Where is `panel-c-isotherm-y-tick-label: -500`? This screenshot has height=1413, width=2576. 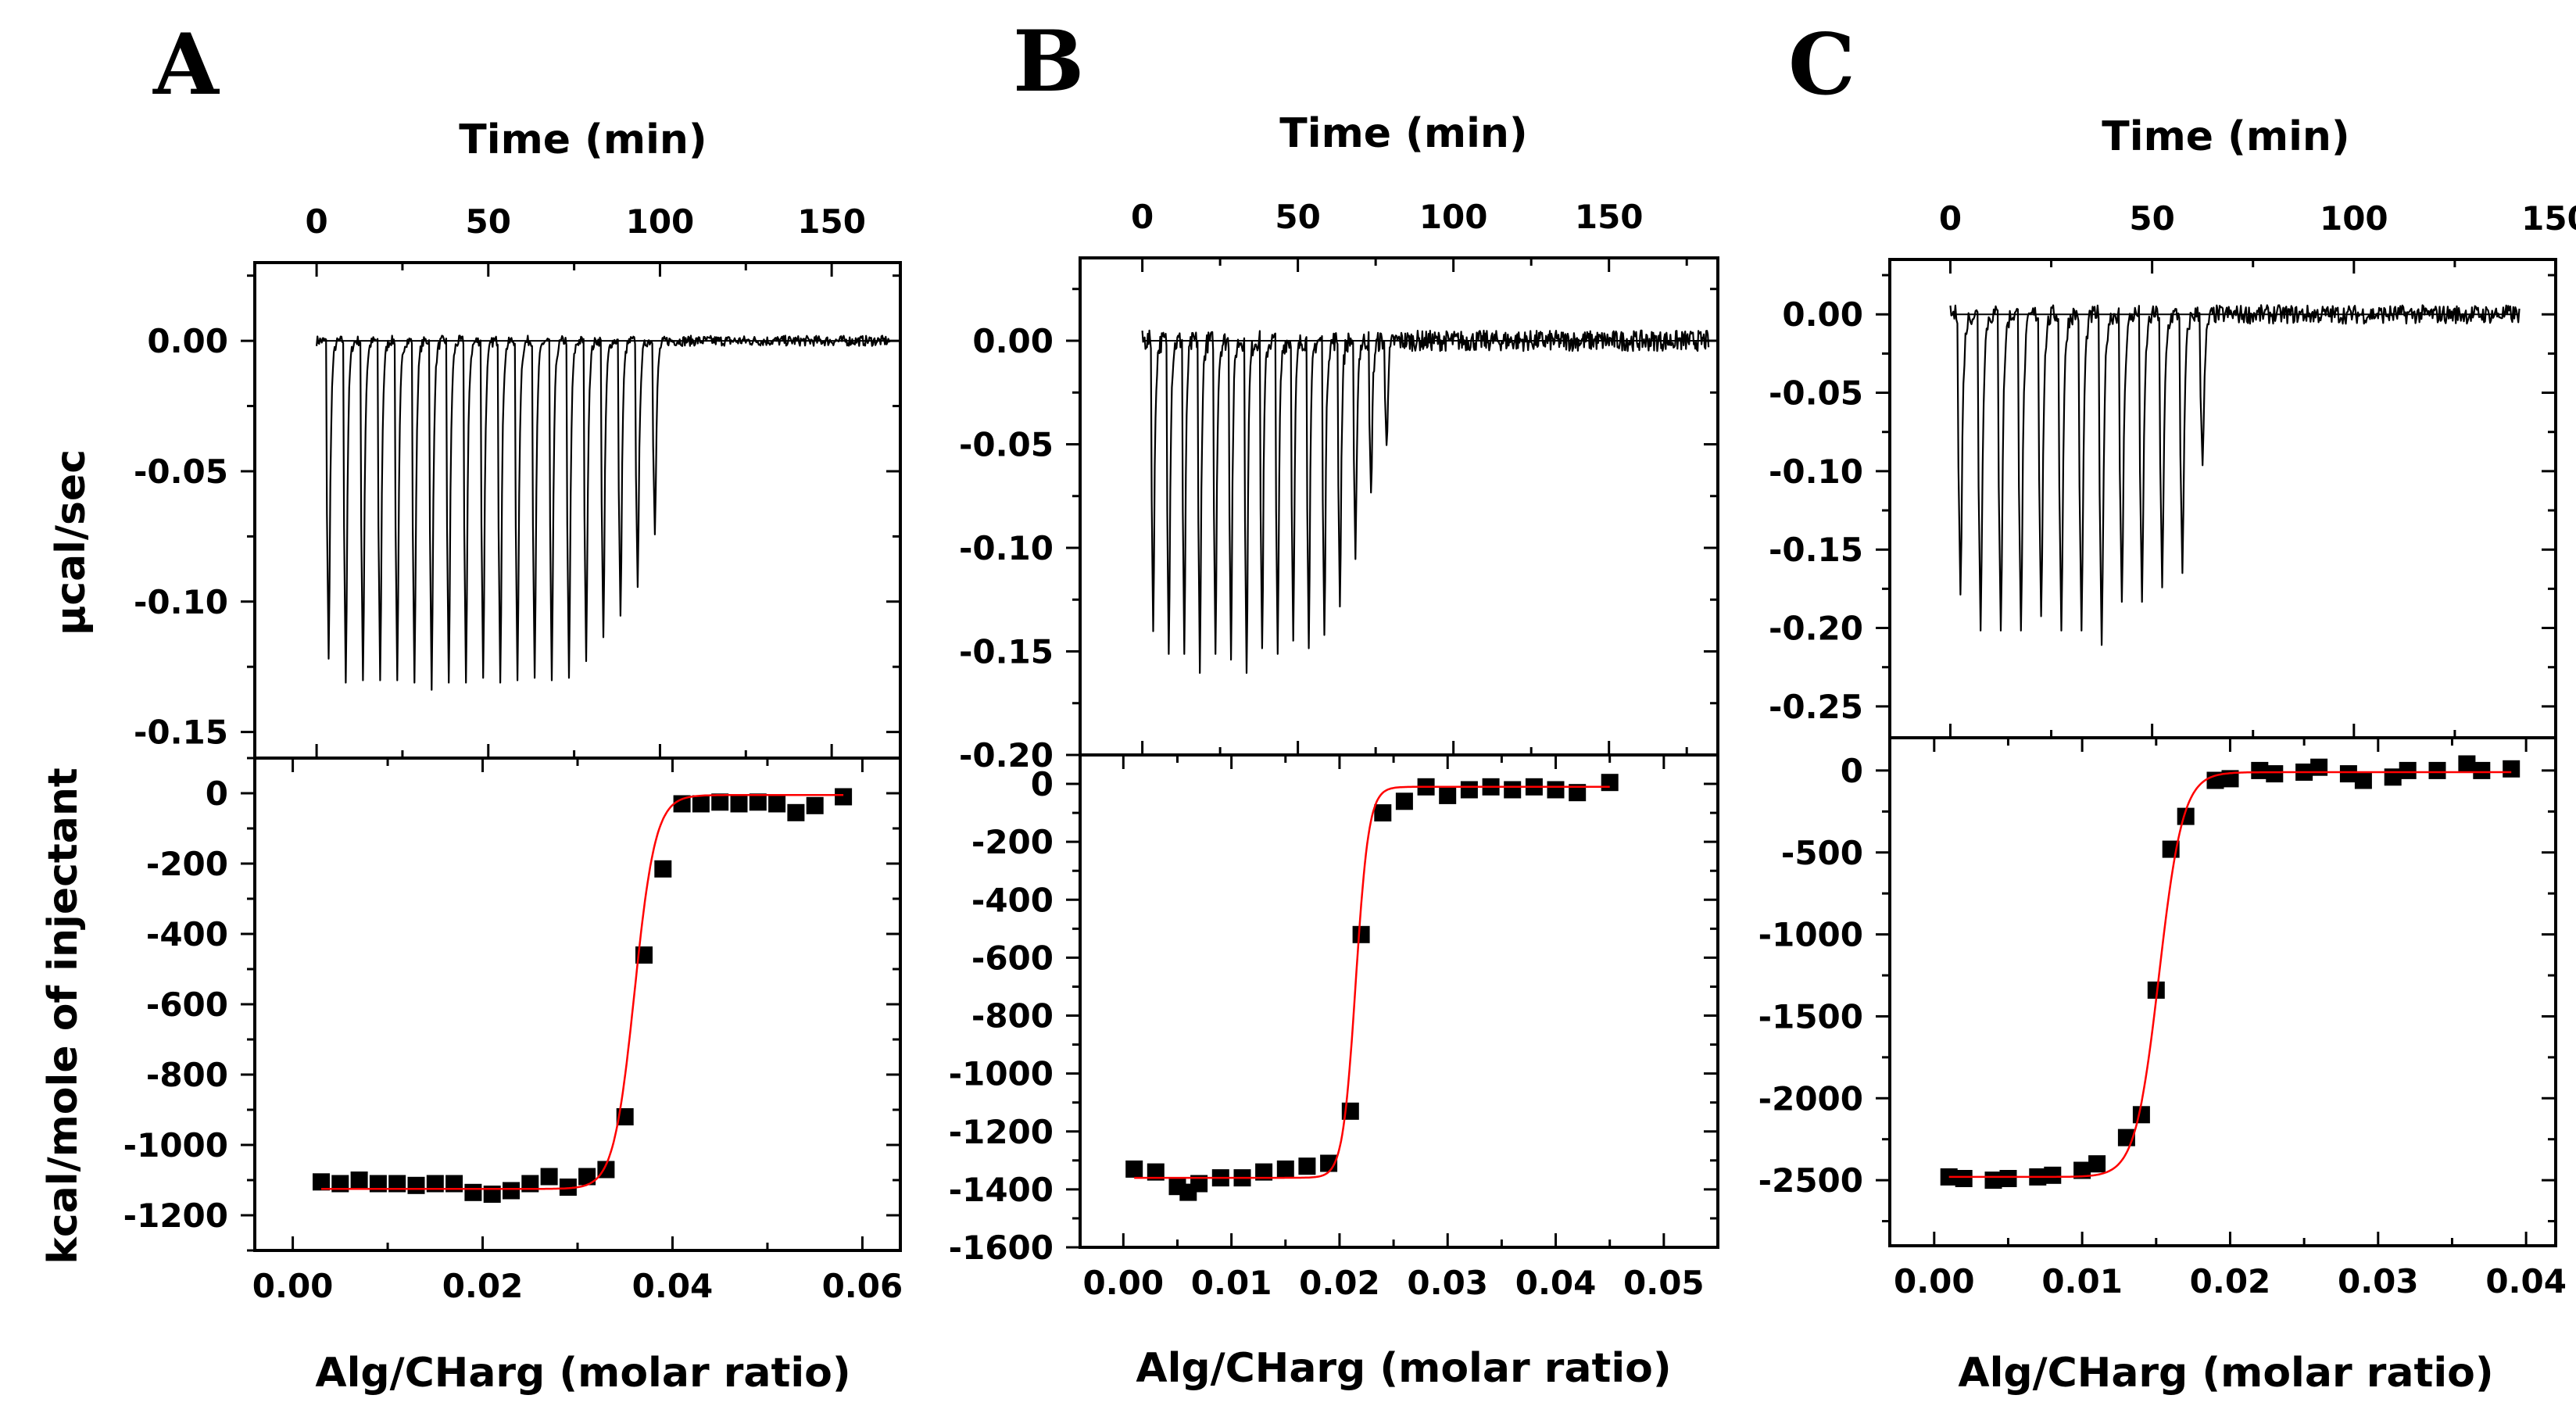 panel-c-isotherm-y-tick-label: -500 is located at coordinates (1822, 853).